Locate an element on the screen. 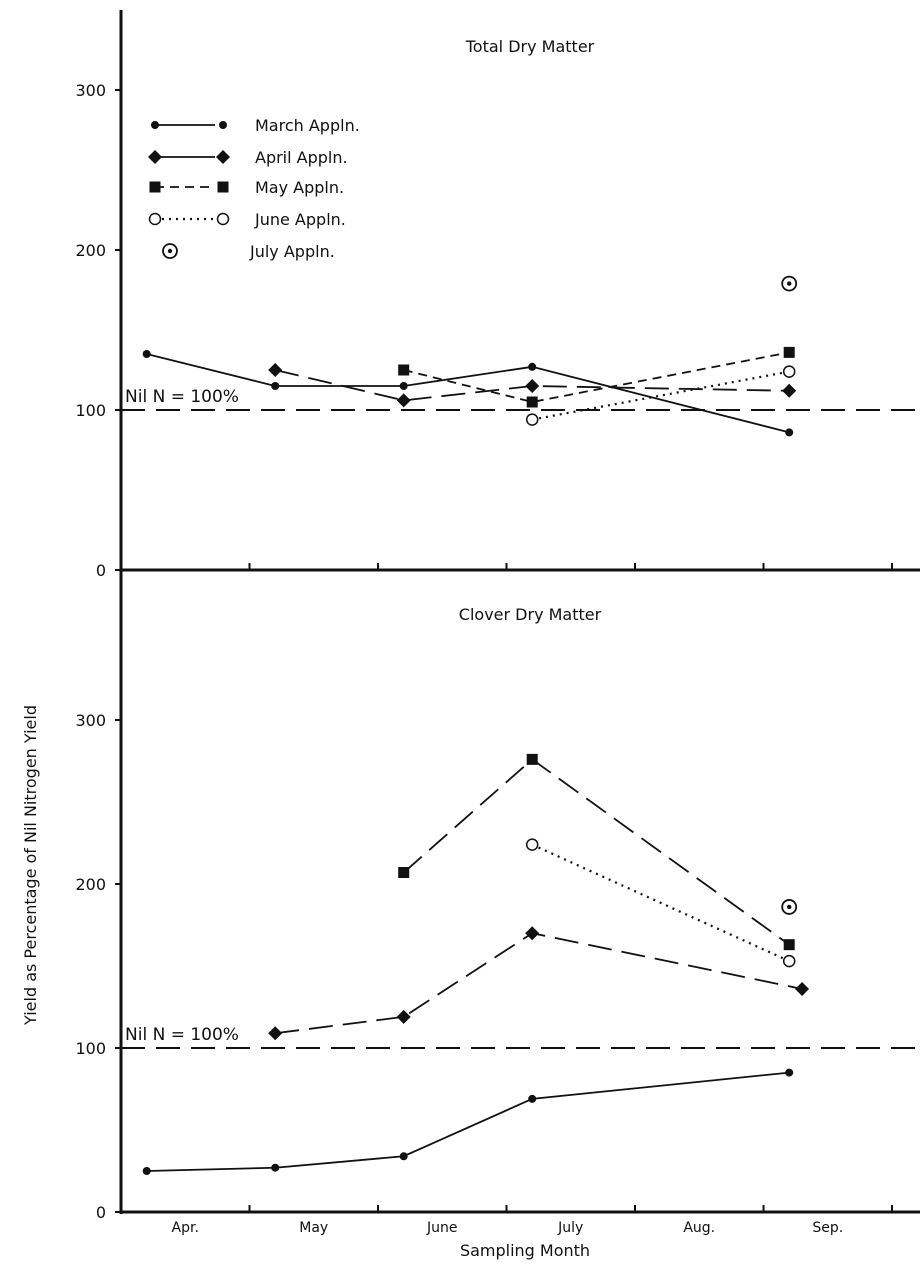  data-point-slegend0-pa is located at coordinates (155, 125).